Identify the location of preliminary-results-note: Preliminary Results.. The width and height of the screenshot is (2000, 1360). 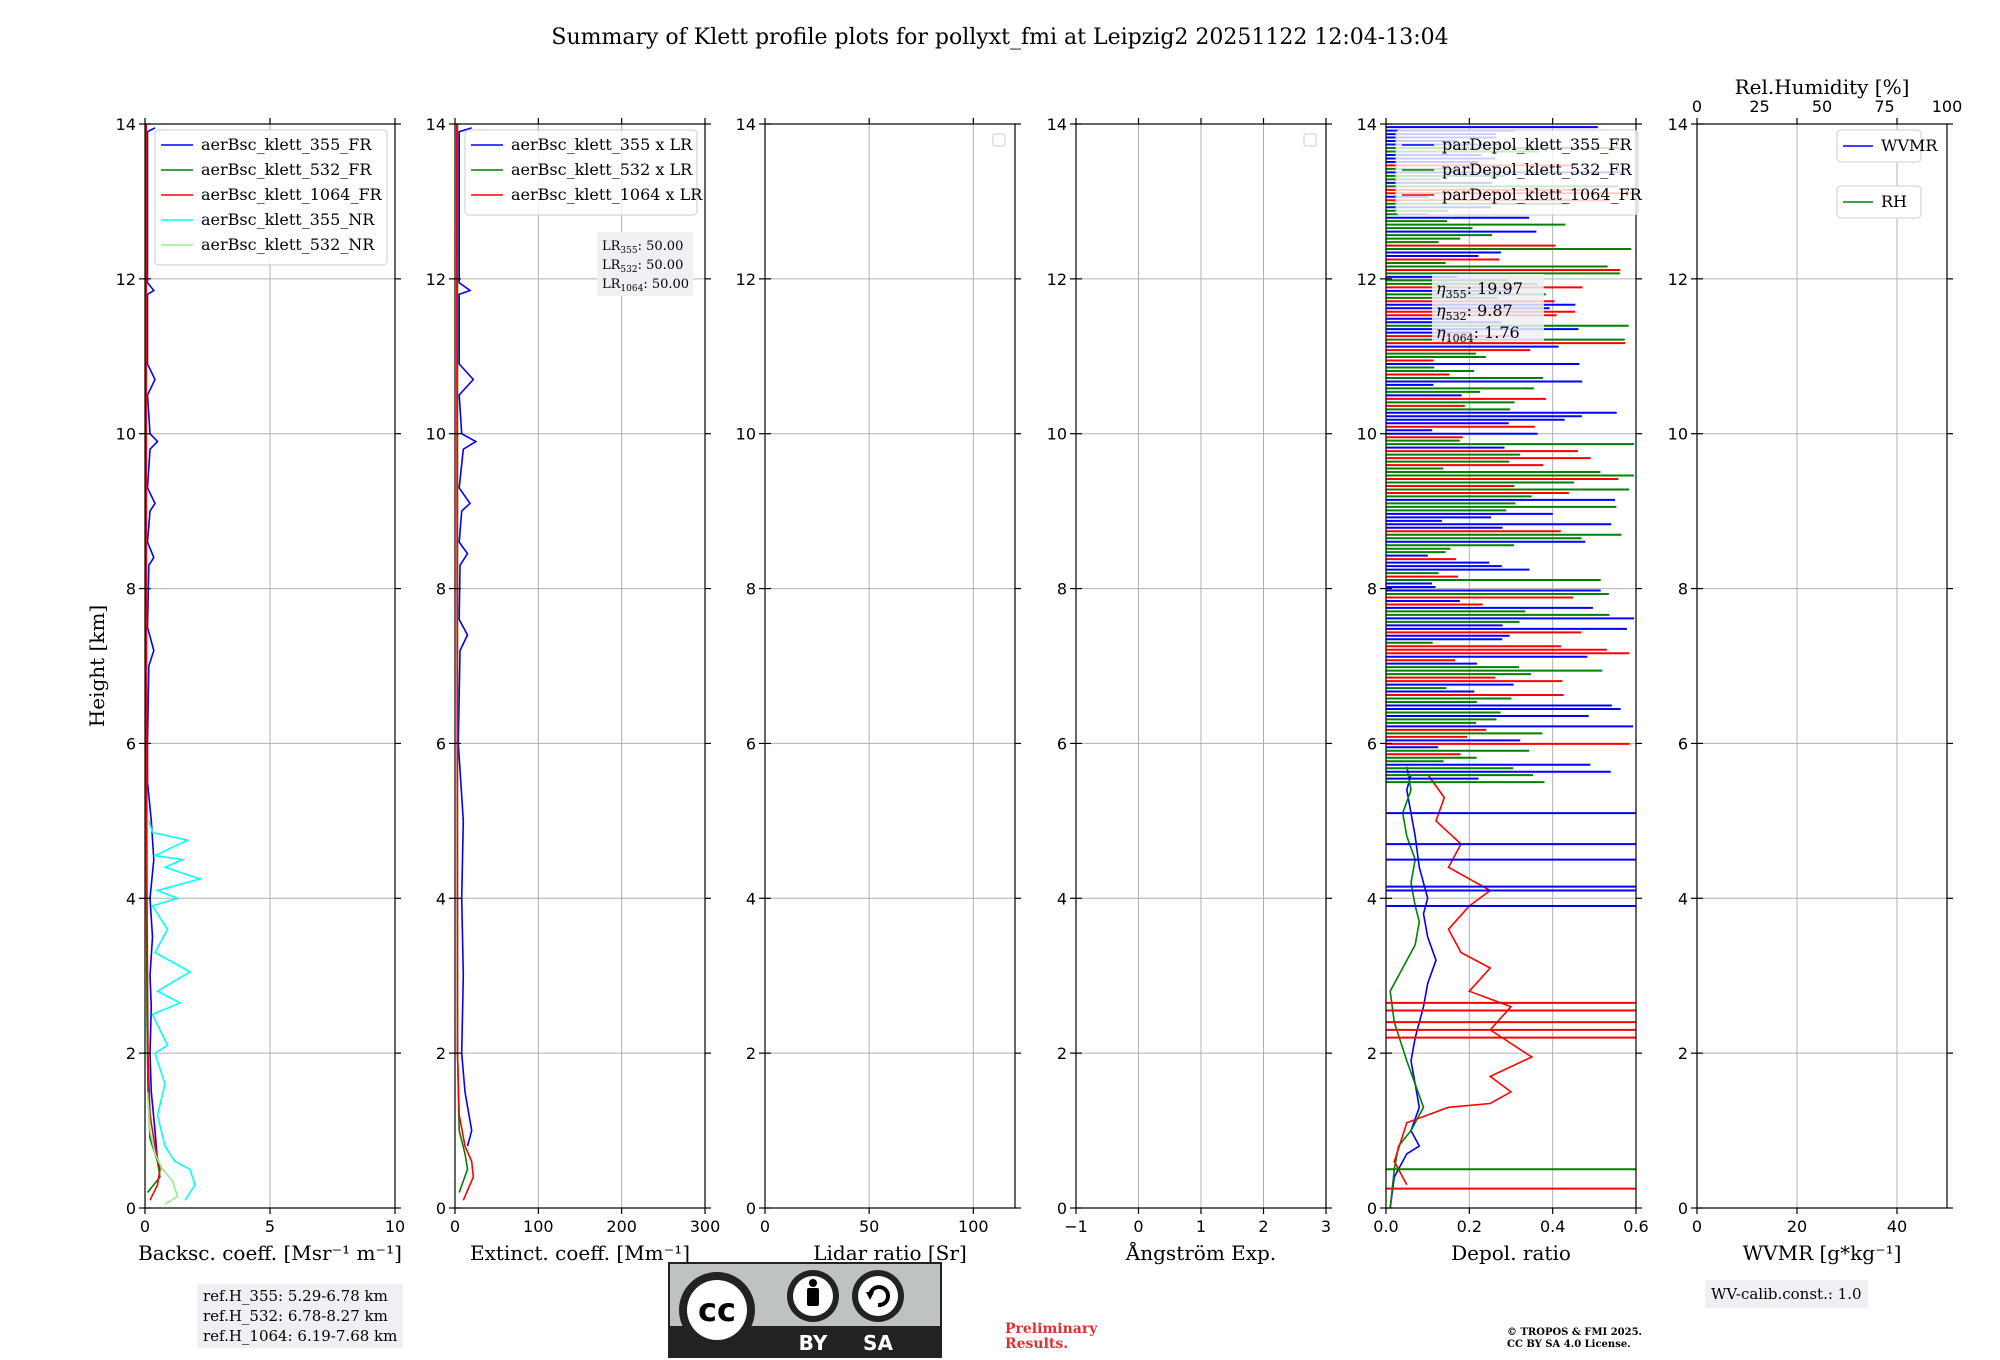
(1051, 1336).